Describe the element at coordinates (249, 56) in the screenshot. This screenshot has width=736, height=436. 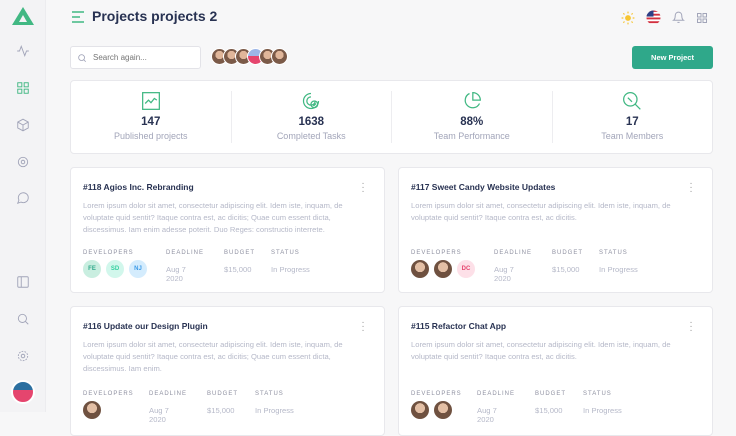
I see `team-avatars` at that location.